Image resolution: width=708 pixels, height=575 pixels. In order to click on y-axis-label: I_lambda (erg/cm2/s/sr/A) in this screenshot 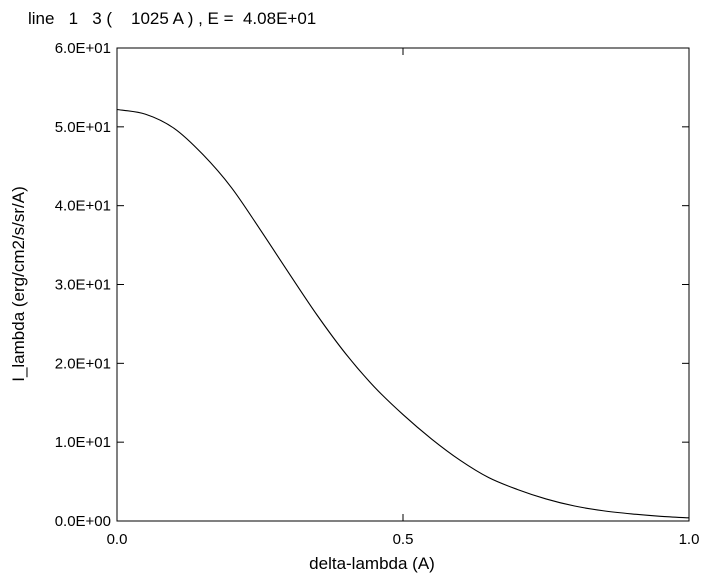, I will do `click(18, 284)`.